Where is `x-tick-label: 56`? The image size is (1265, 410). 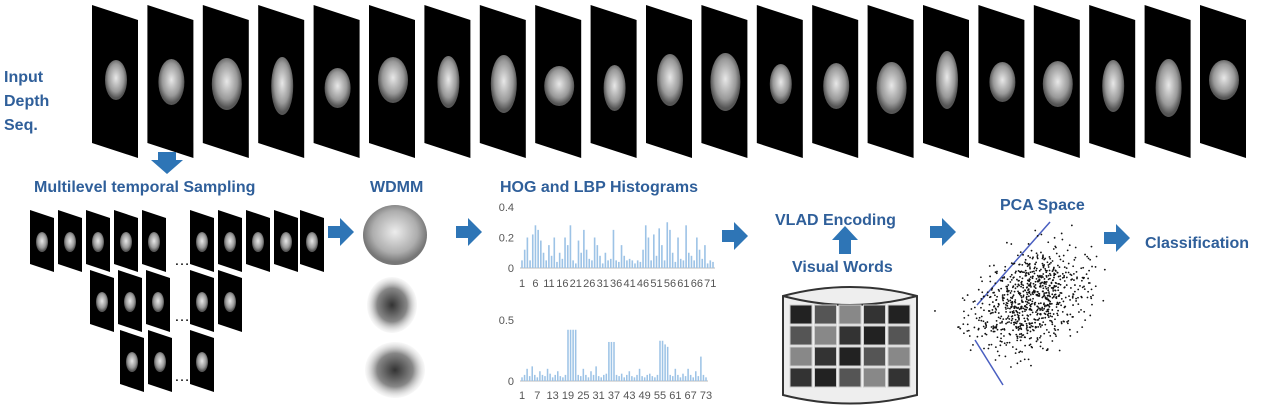
x-tick-label: 56 is located at coordinates (670, 284).